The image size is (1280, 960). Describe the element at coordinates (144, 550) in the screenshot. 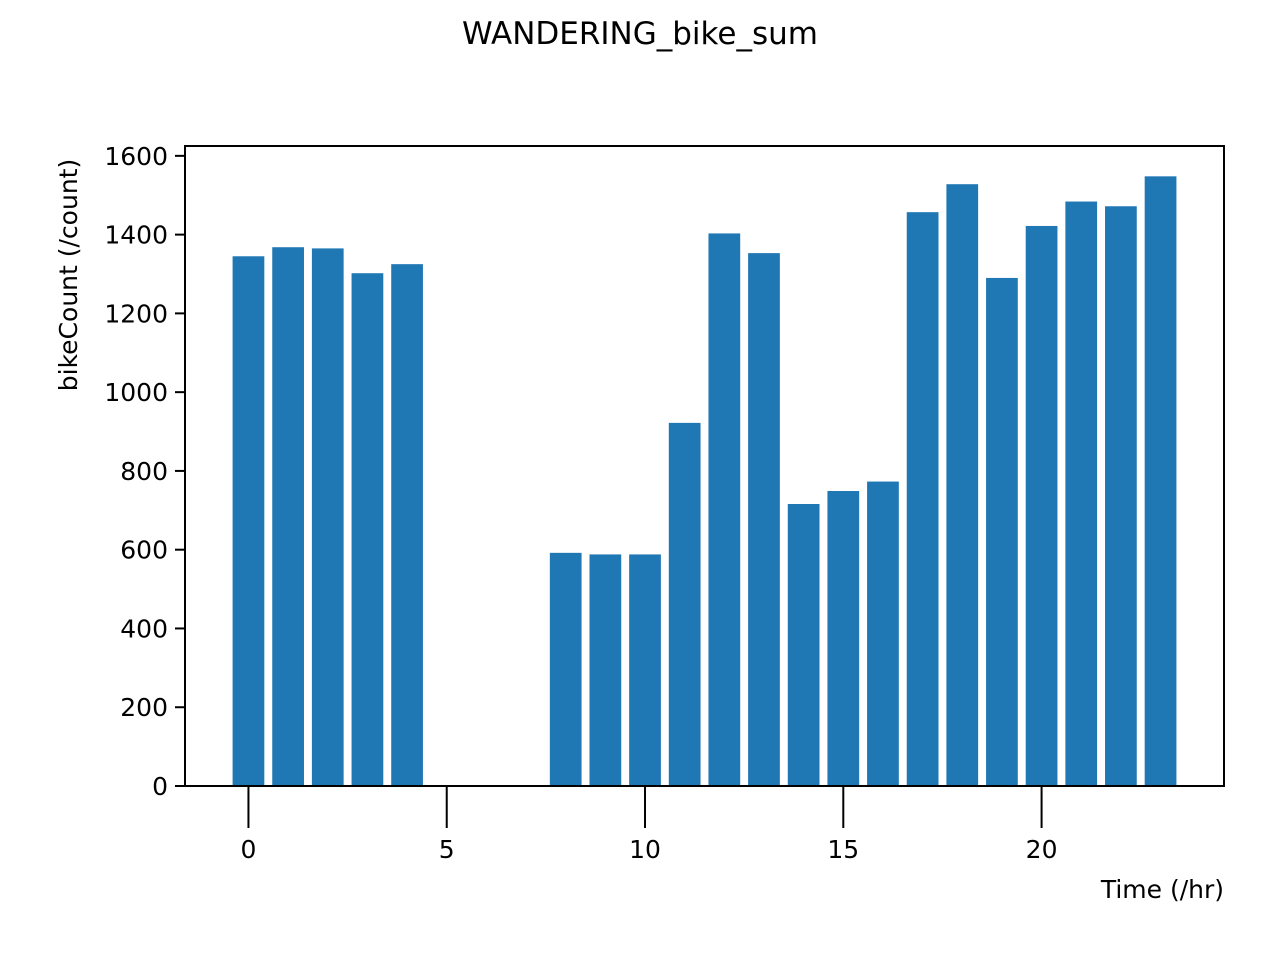

I see `y-tick-label: 600` at that location.